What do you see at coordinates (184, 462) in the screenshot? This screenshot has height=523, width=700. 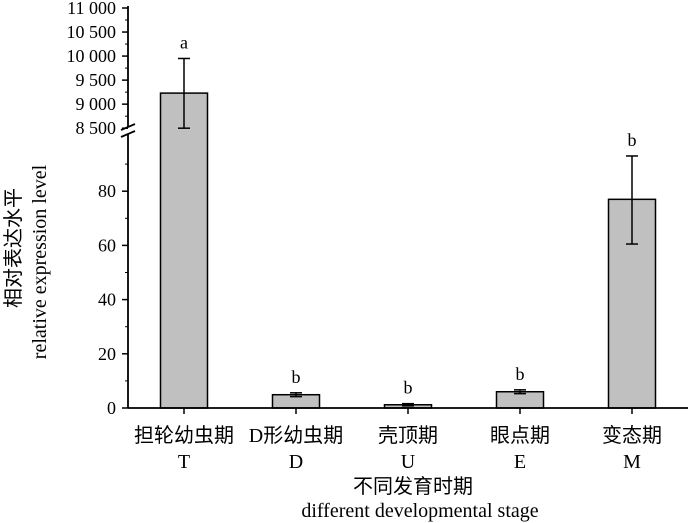 I see `x-tick-code: T` at bounding box center [184, 462].